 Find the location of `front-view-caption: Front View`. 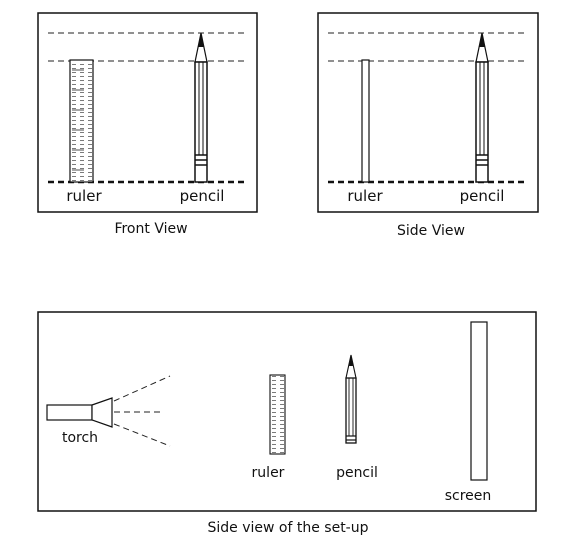

front-view-caption: Front View is located at coordinates (150, 229).